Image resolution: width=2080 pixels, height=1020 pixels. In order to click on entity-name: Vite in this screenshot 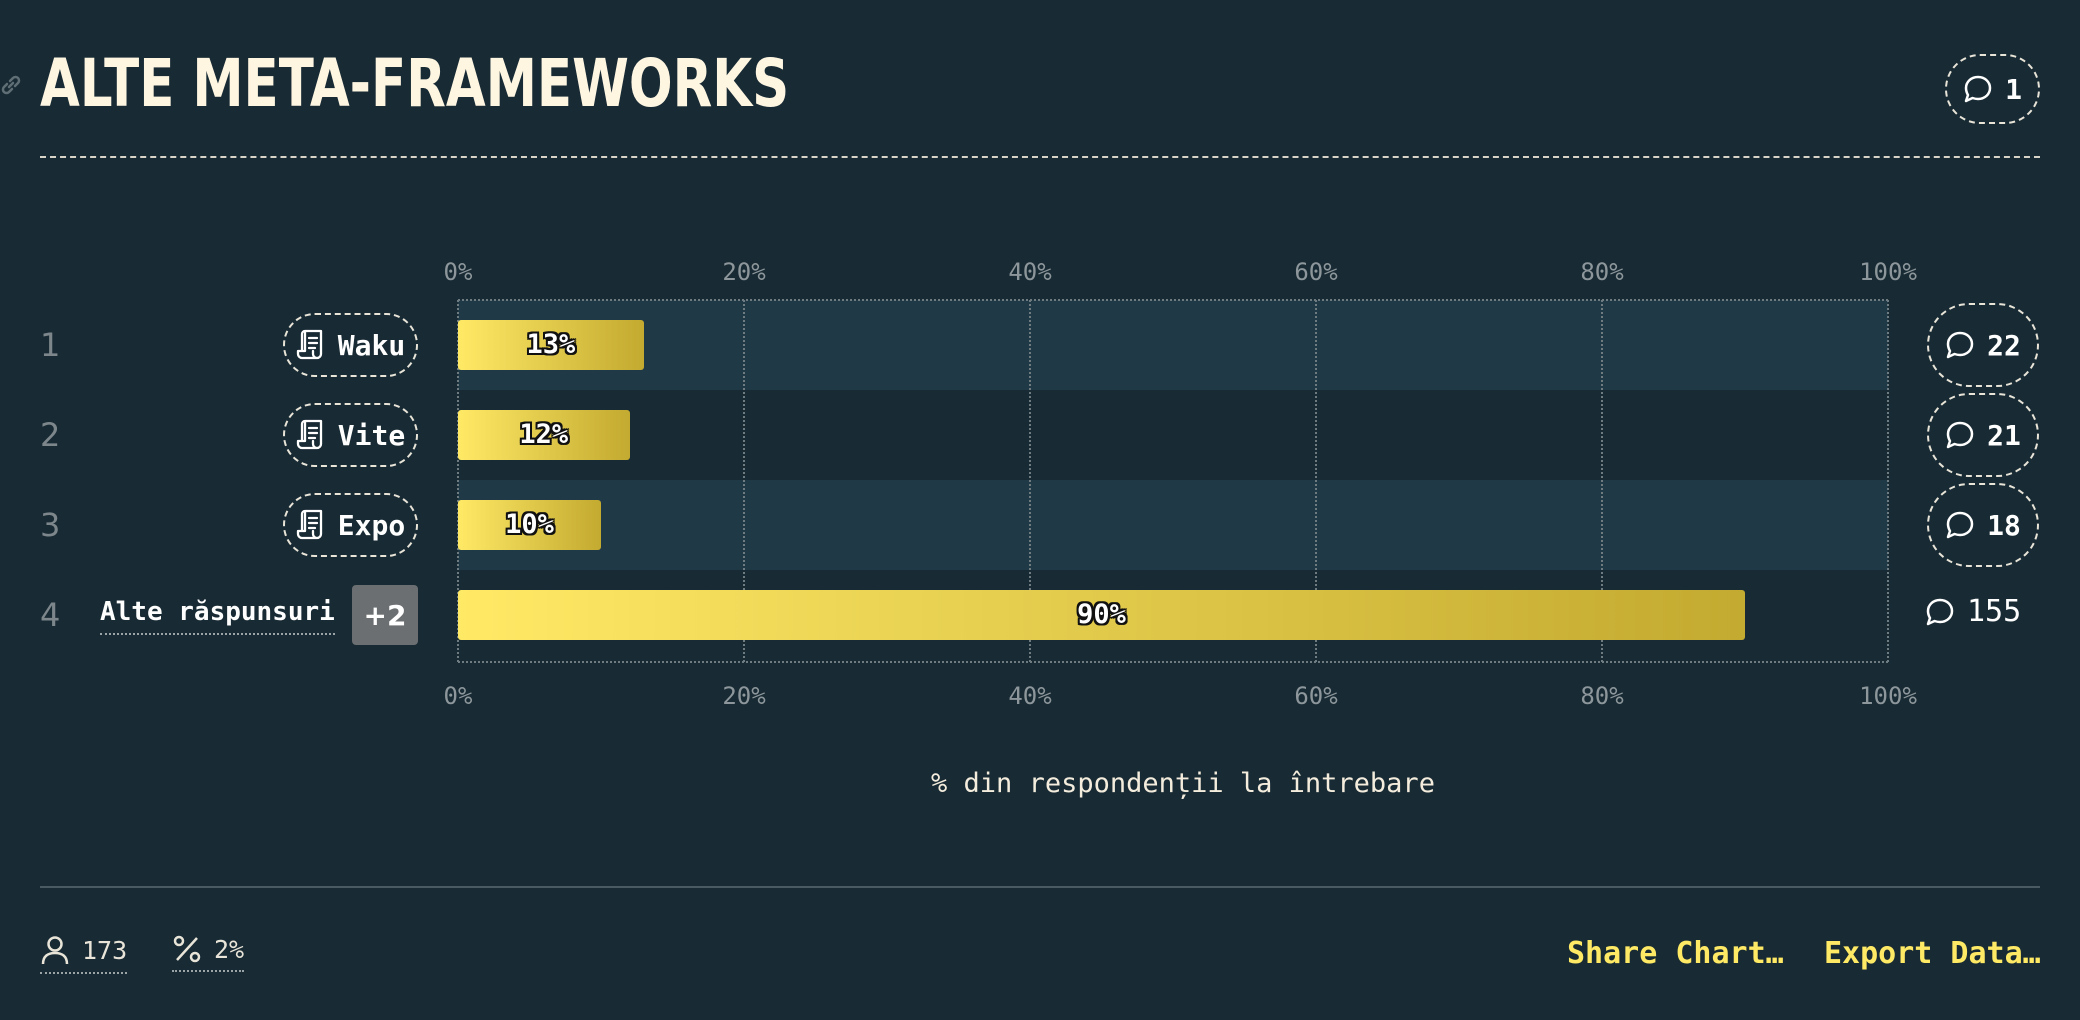, I will do `click(371, 435)`.